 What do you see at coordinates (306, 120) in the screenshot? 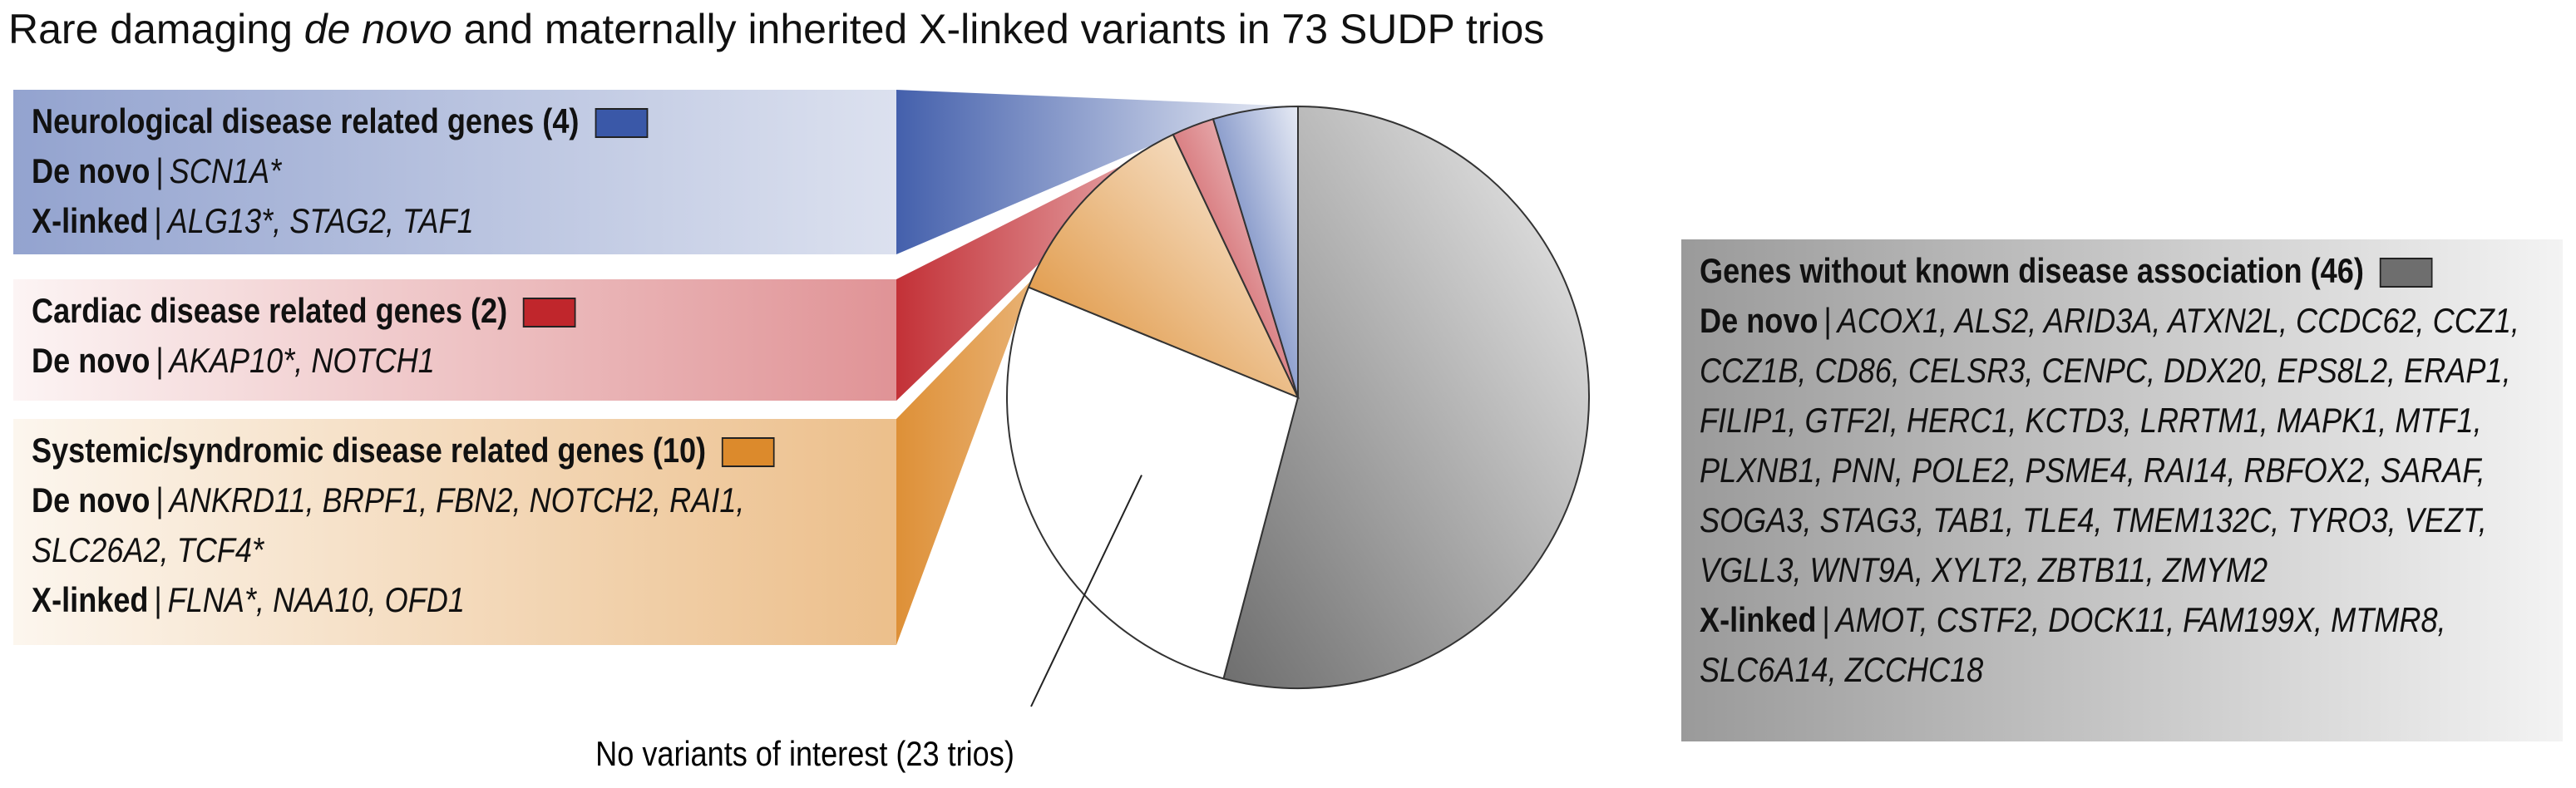
I see `legend-label: Neurological disease related genes (4)` at bounding box center [306, 120].